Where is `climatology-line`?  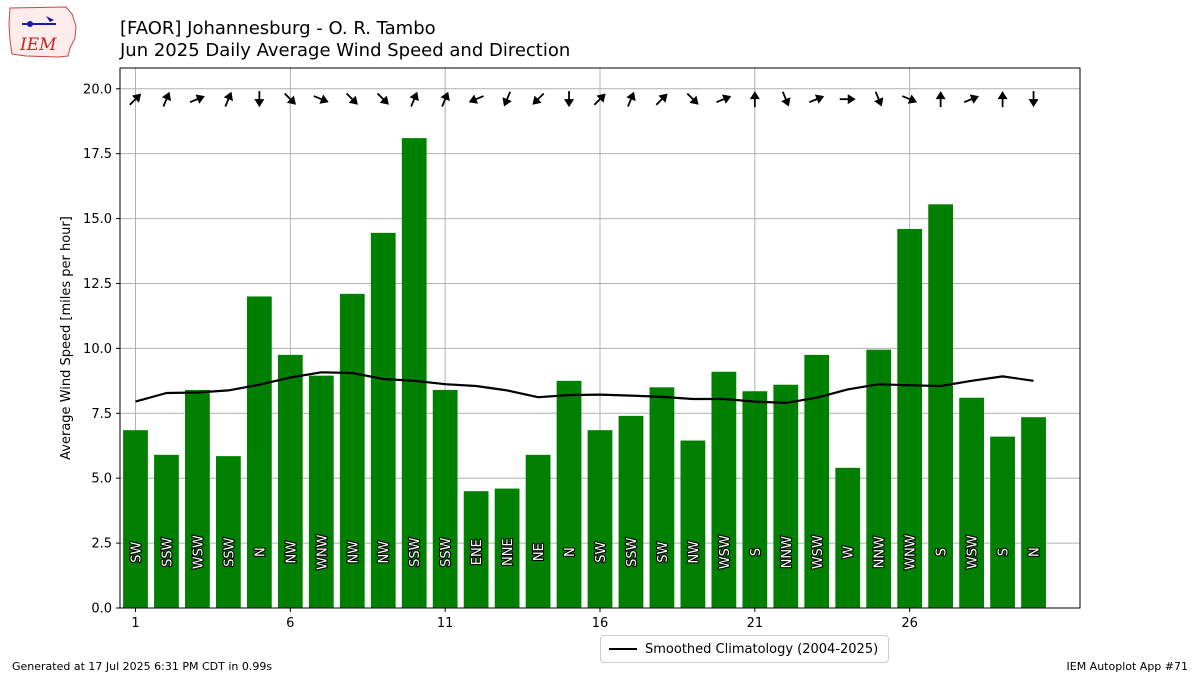
climatology-line is located at coordinates (584, 387).